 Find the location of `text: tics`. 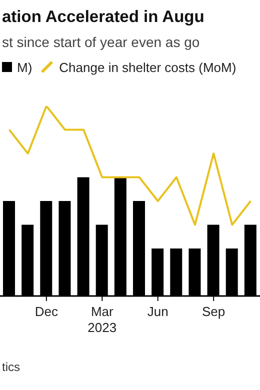

text: tics is located at coordinates (11, 367).